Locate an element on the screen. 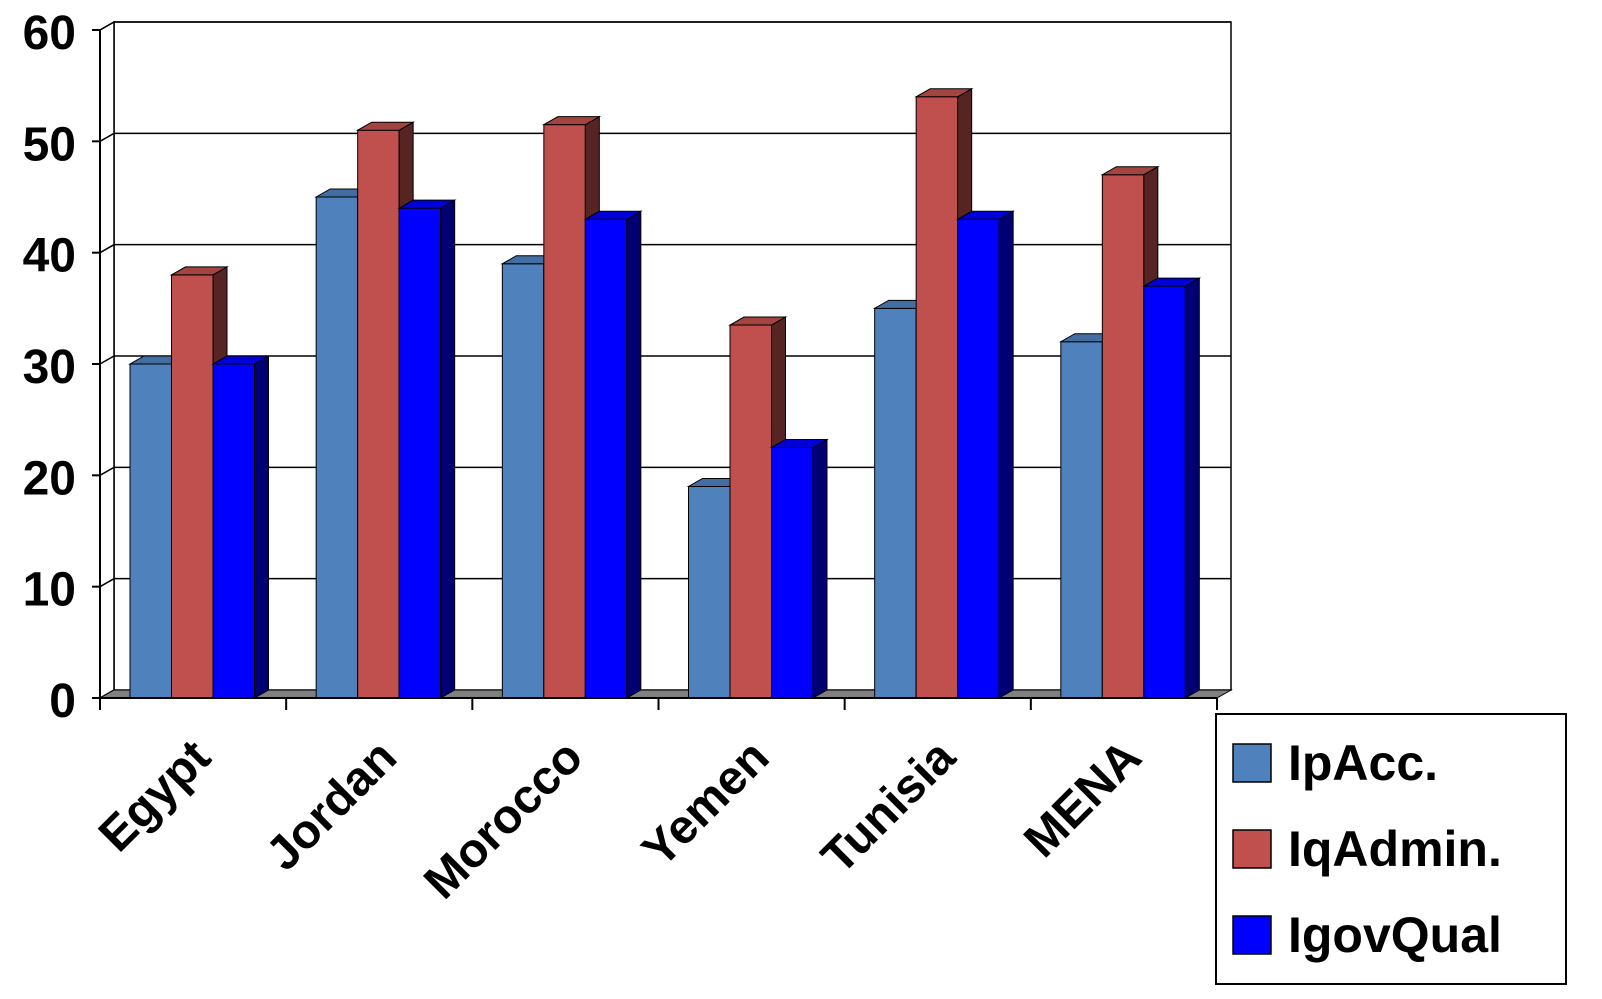 The image size is (1602, 999). legend-item: IgovQual is located at coordinates (1367, 935).